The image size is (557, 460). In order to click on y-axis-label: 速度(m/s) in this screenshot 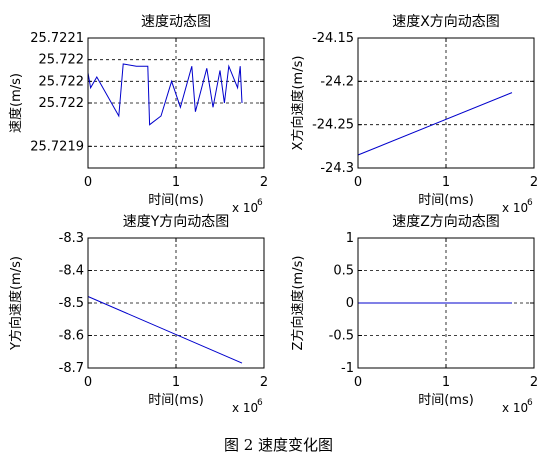, I will do `click(16, 103)`.